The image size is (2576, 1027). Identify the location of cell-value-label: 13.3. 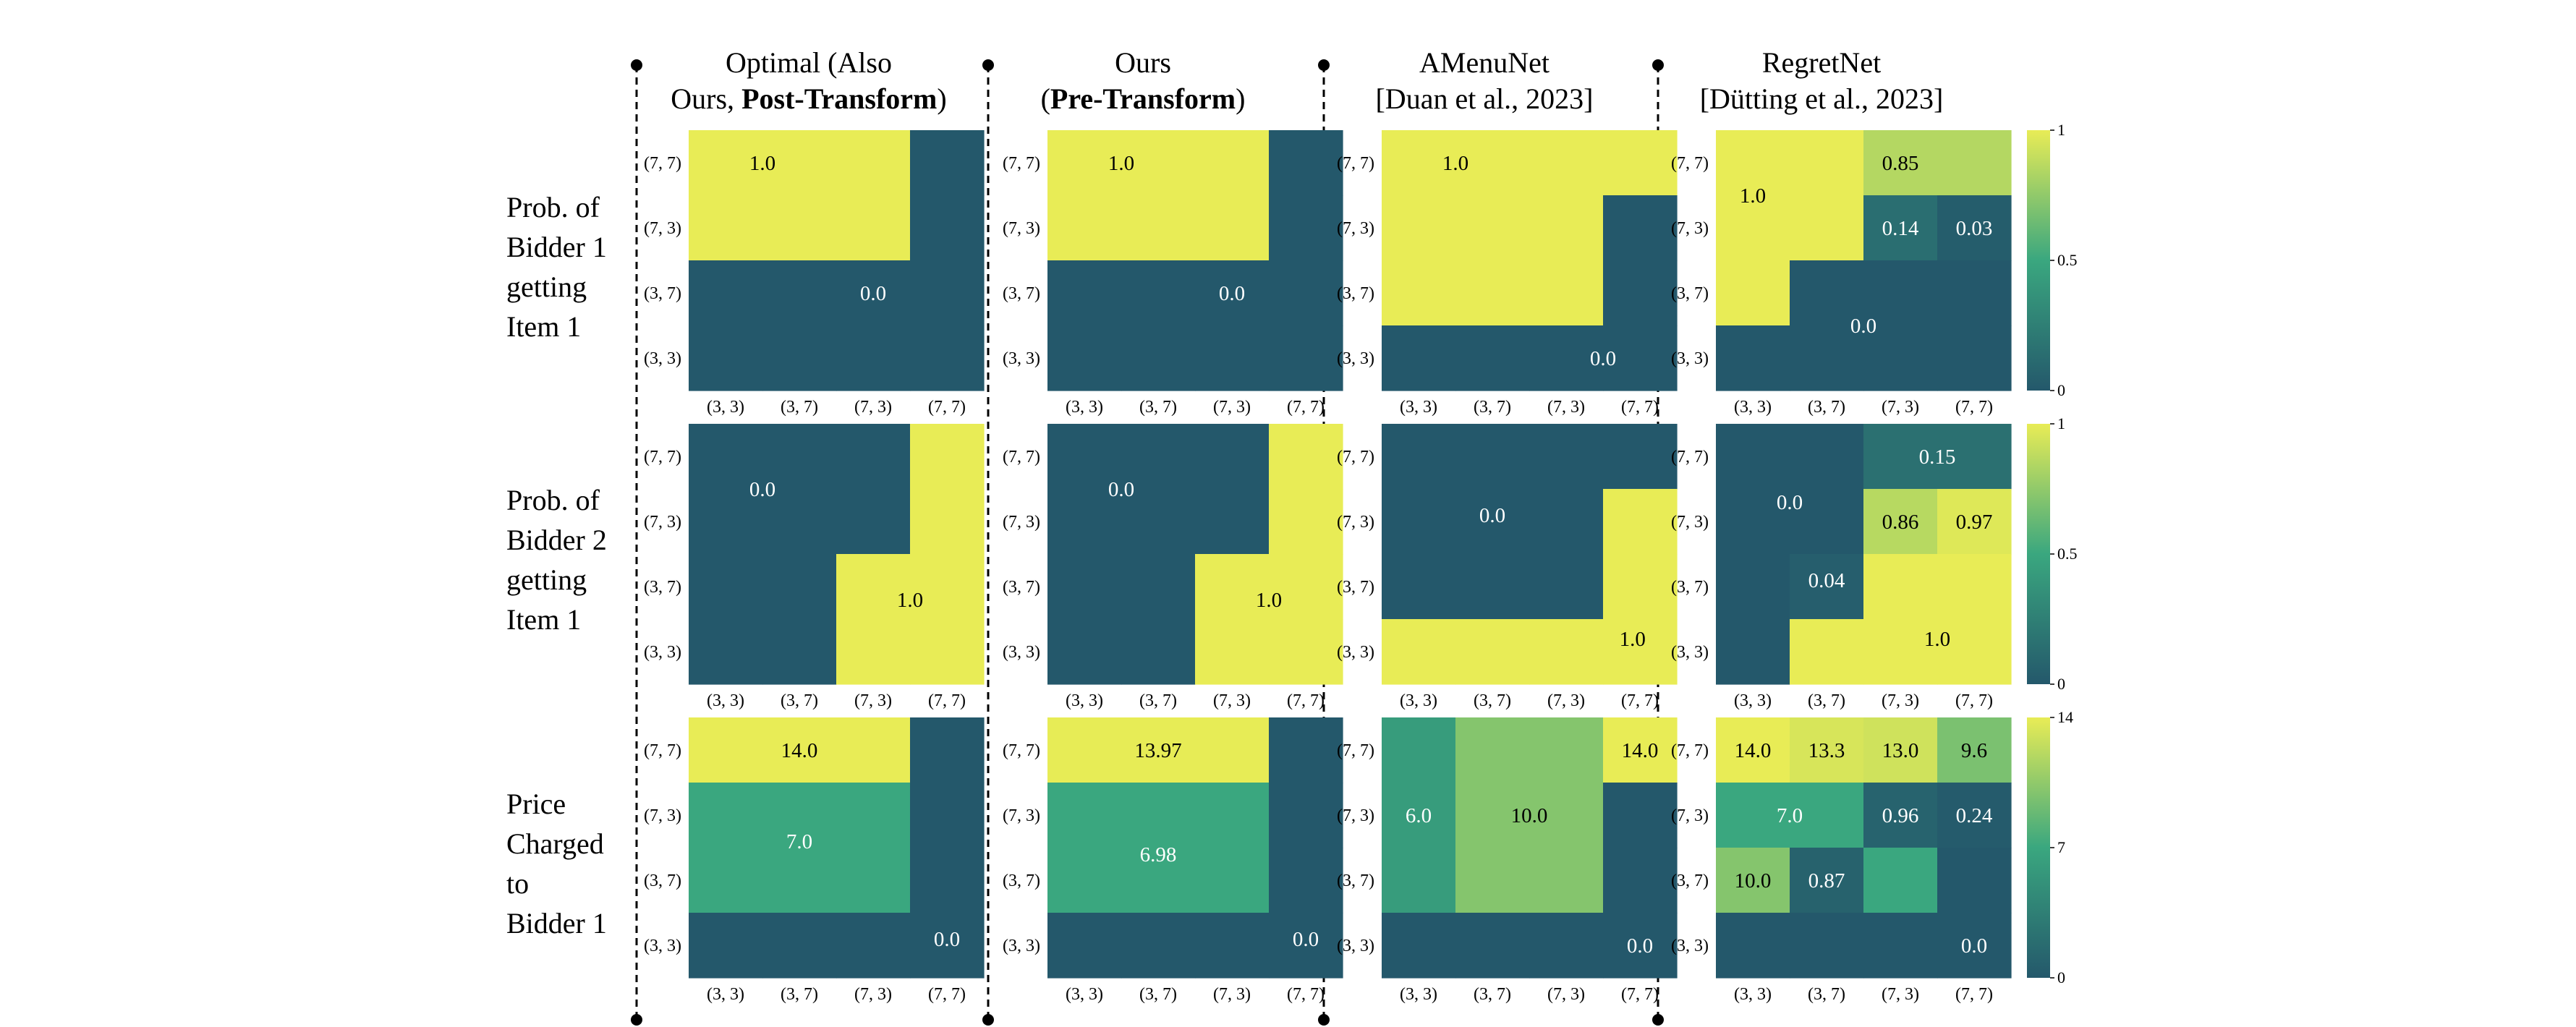
(1826, 750).